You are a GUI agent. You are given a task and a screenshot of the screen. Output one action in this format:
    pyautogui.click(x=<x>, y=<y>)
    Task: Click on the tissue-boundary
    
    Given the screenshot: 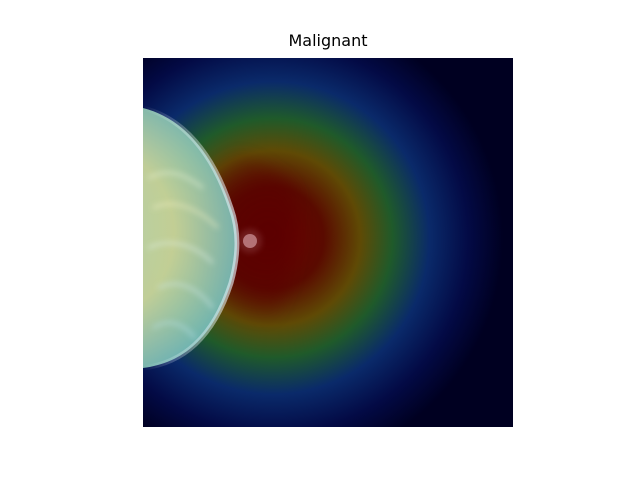 What is the action you would take?
    pyautogui.click(x=191, y=238)
    